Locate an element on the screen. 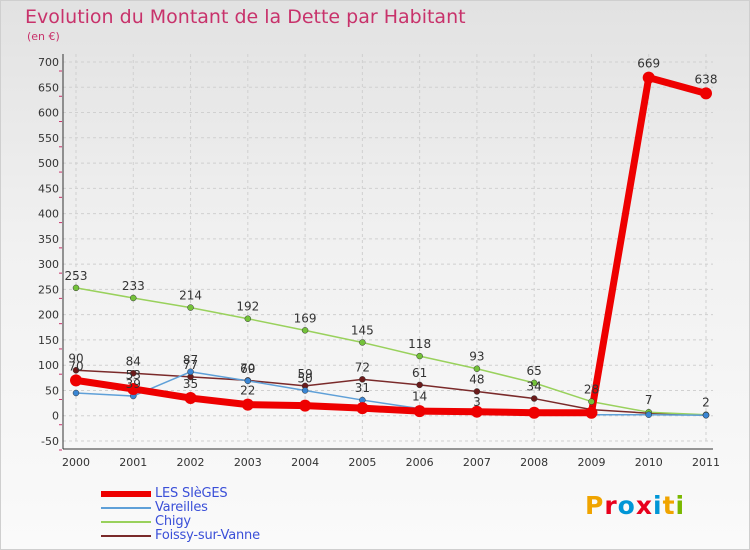 The height and width of the screenshot is (550, 750). legend-swatch-chigy is located at coordinates (126, 522).